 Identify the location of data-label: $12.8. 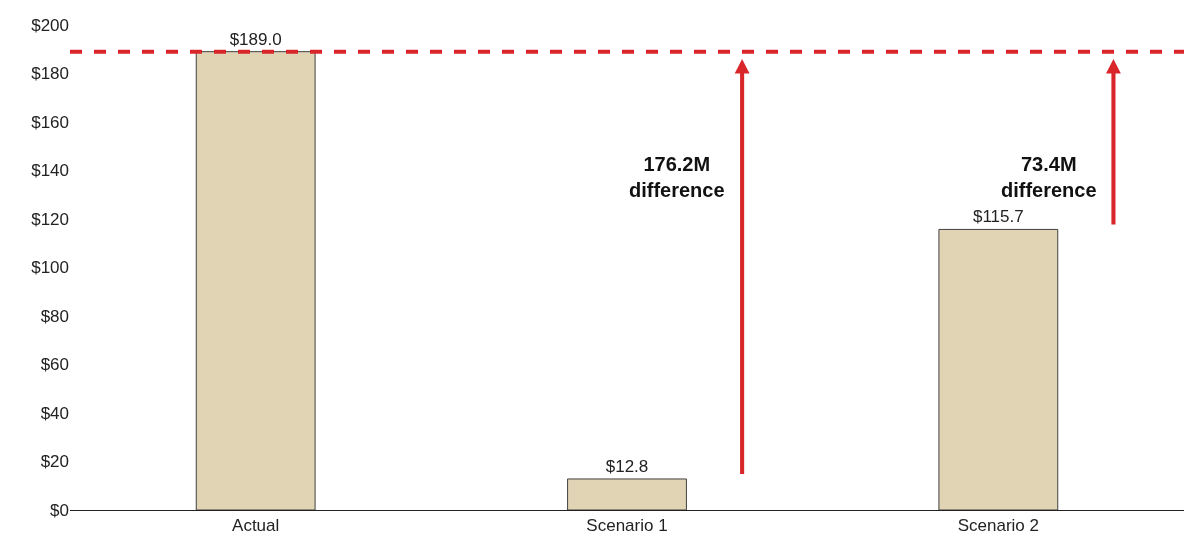
(627, 466).